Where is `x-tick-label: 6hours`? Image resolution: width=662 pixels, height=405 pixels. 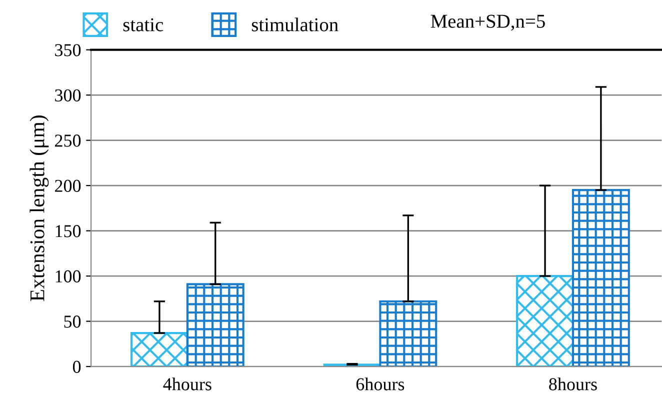
x-tick-label: 6hours is located at coordinates (380, 384).